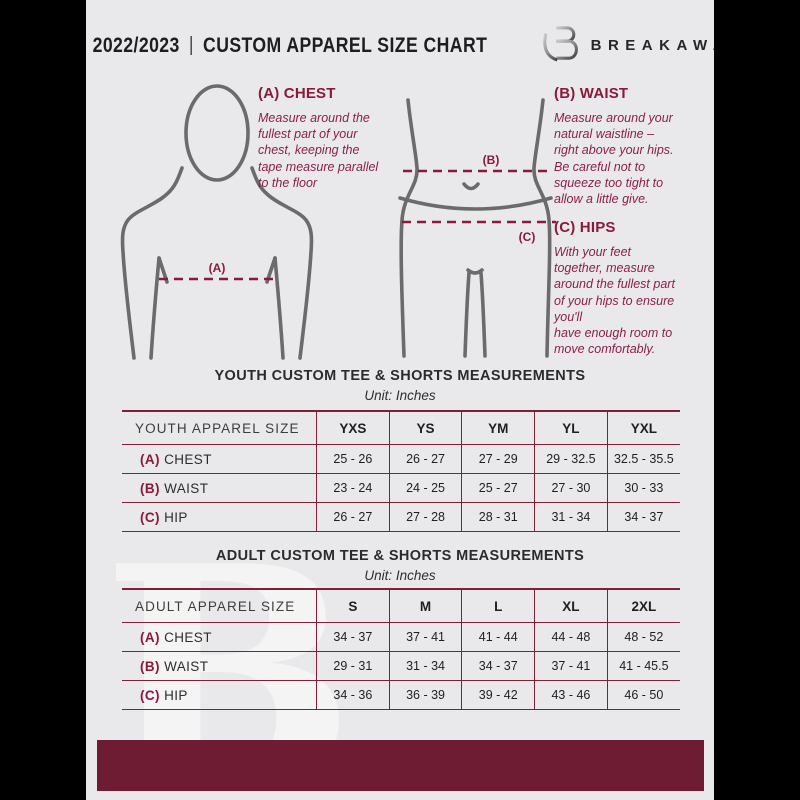 This screenshot has height=800, width=800. I want to click on size-column-header: 2XL, so click(643, 606).